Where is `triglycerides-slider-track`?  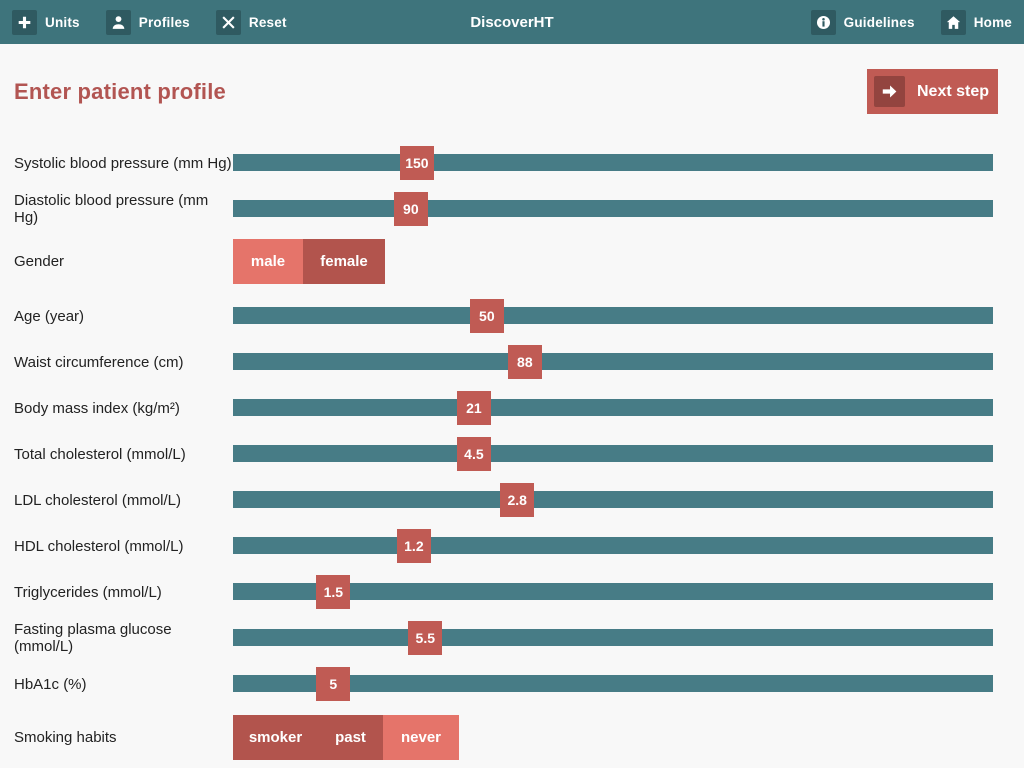
triglycerides-slider-track is located at coordinates (613, 591).